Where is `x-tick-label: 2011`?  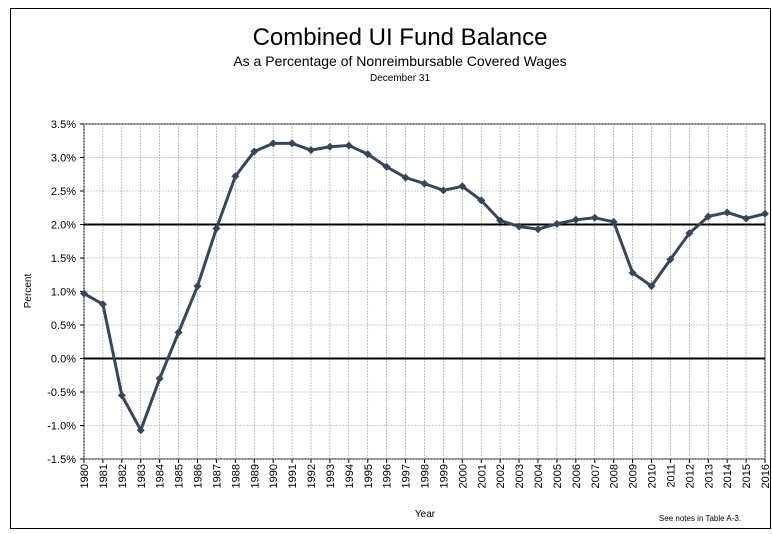
x-tick-label: 2011 is located at coordinates (671, 476).